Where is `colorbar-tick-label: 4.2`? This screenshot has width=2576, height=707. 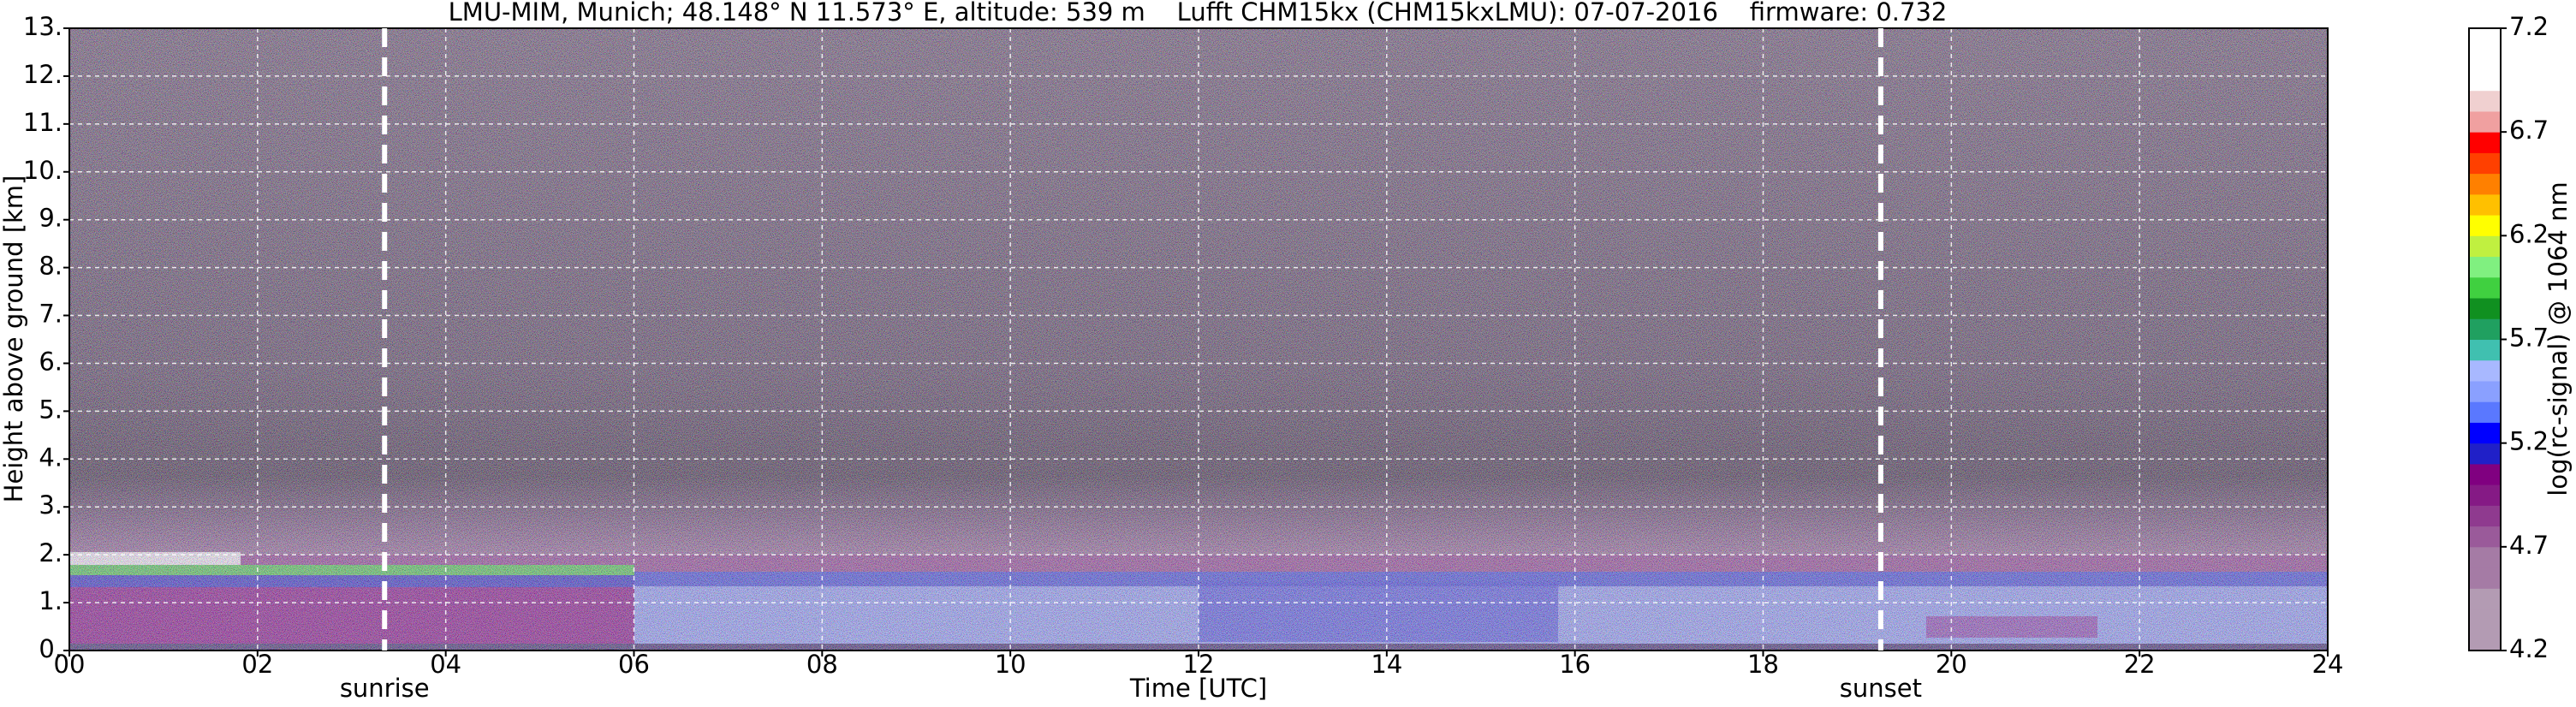 colorbar-tick-label: 4.2 is located at coordinates (2529, 648).